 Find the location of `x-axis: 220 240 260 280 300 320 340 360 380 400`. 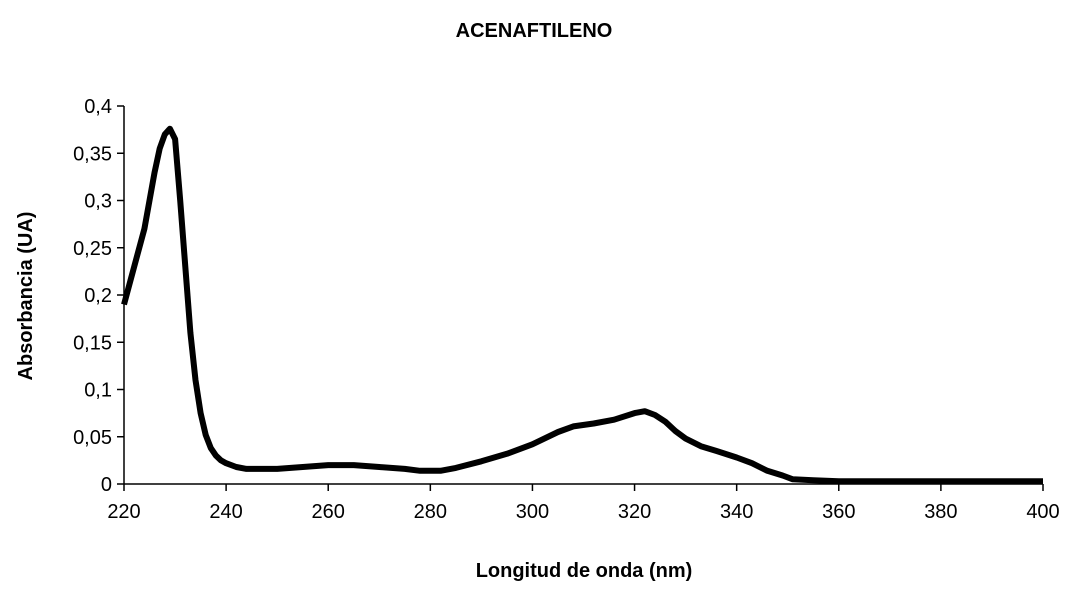

x-axis: 220 240 260 280 300 320 340 360 380 400 is located at coordinates (583, 503).